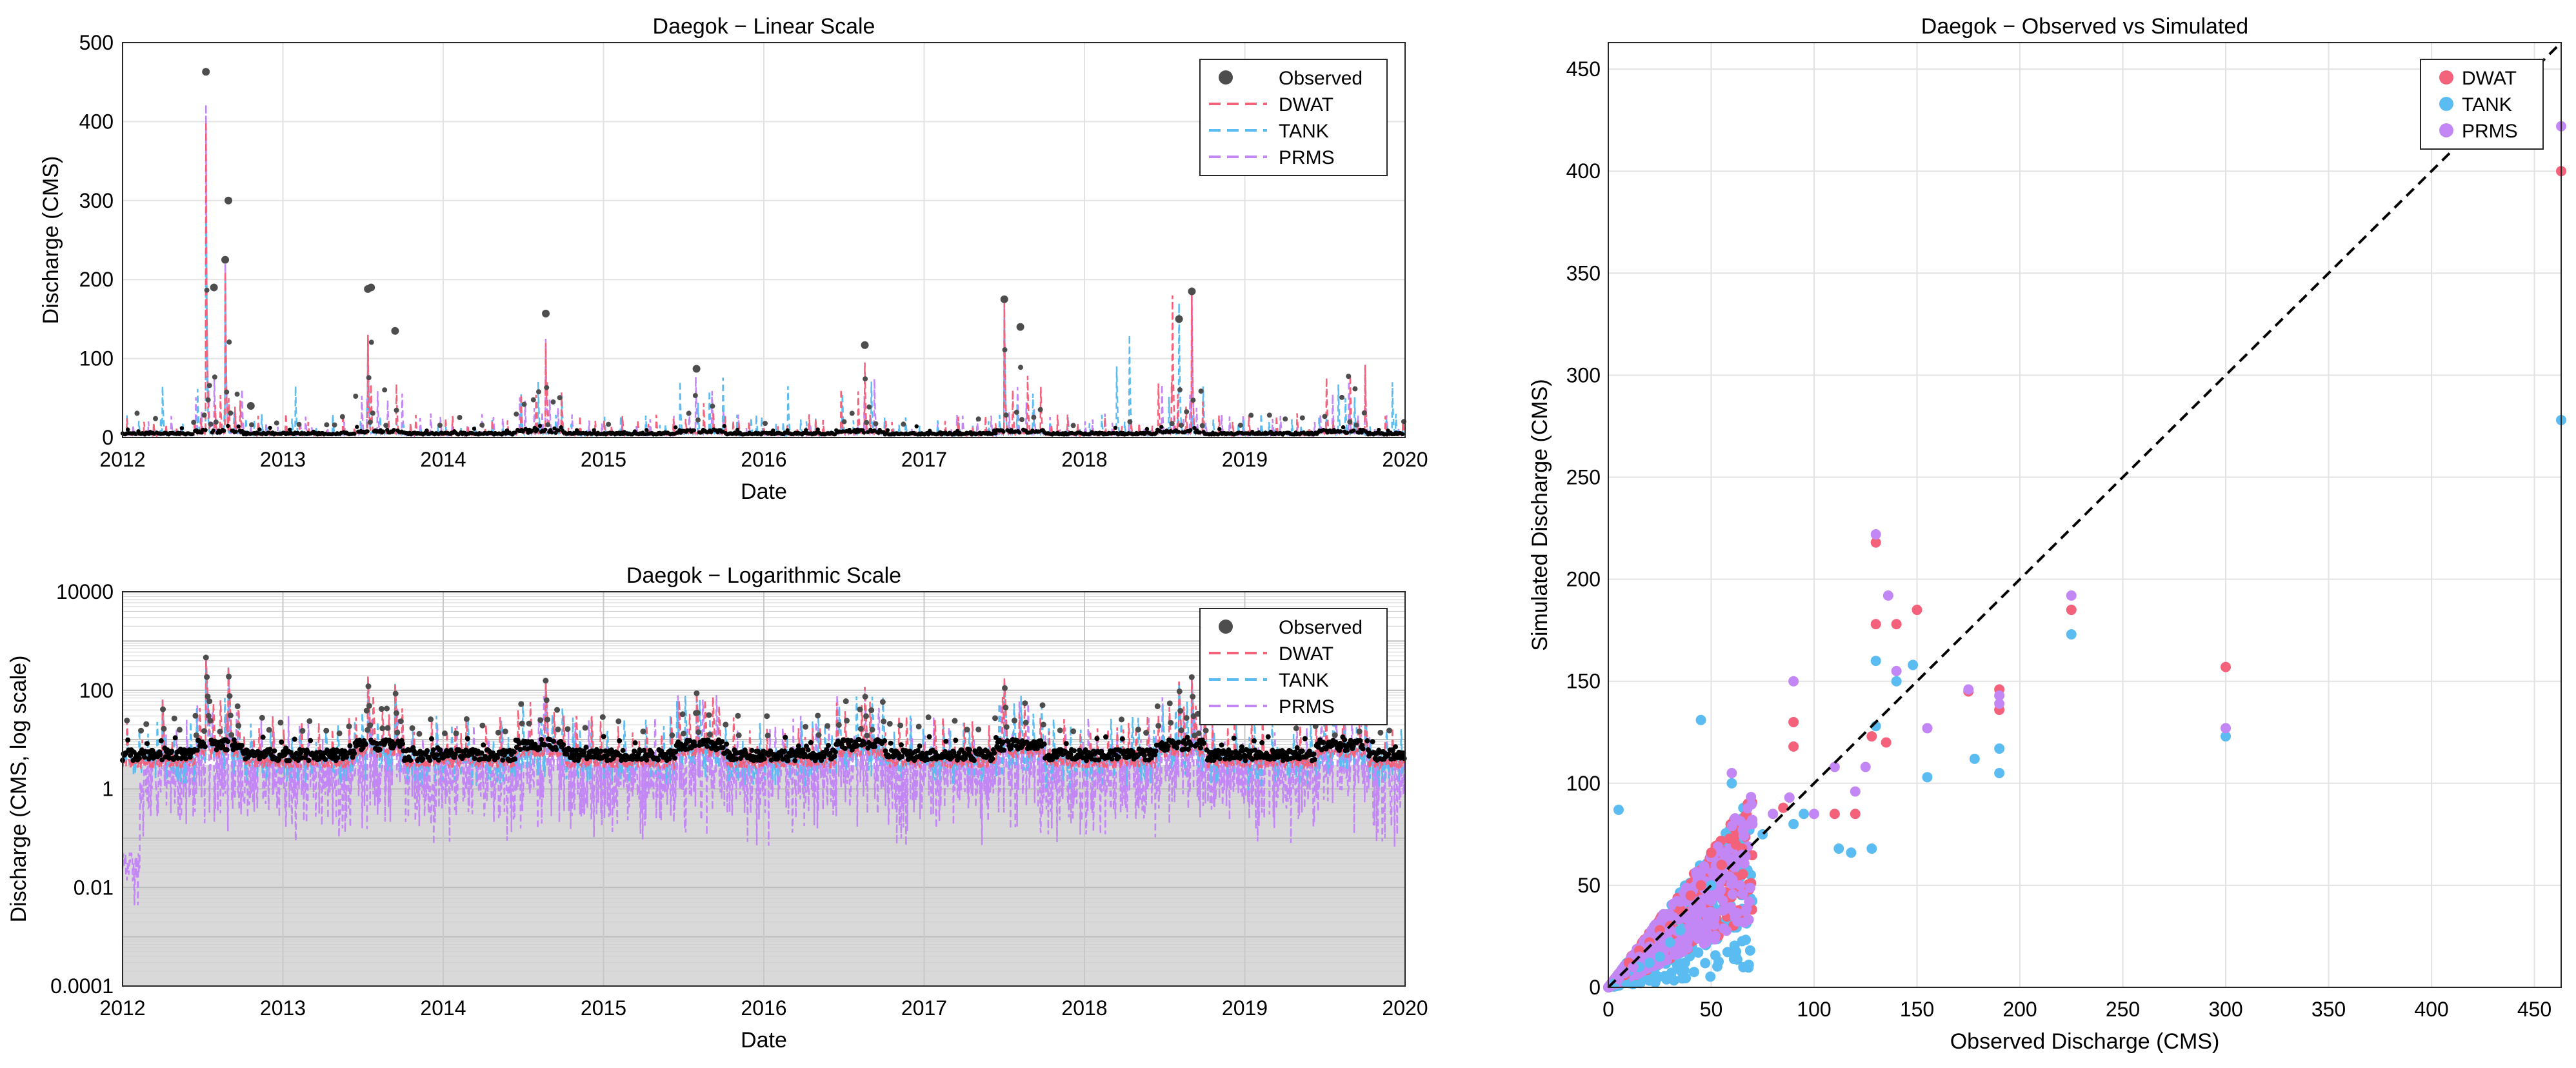 The image size is (2576, 1068). I want to click on legend-label-tank: TANK, so click(2487, 105).